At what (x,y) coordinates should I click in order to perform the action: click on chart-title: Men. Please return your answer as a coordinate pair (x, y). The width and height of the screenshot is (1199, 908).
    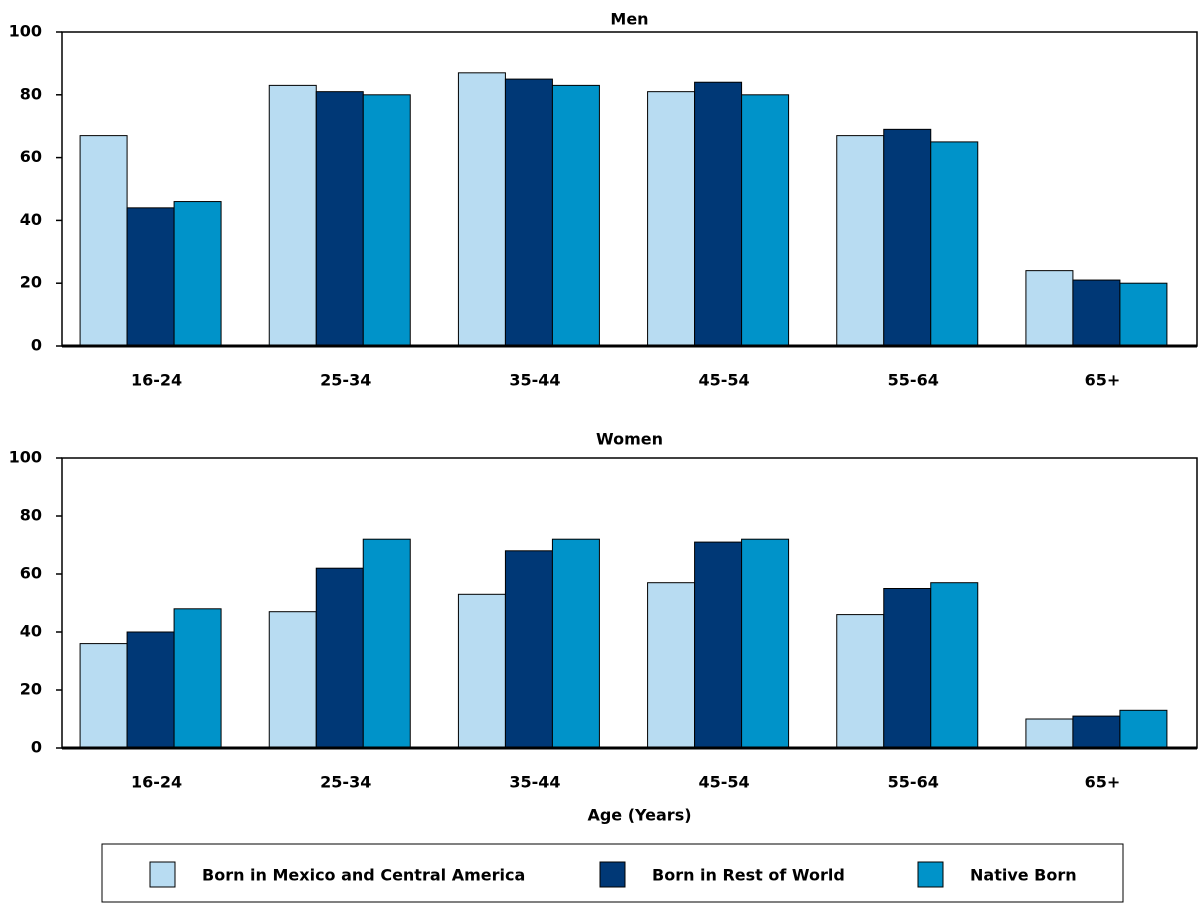
    Looking at the image, I should click on (629, 19).